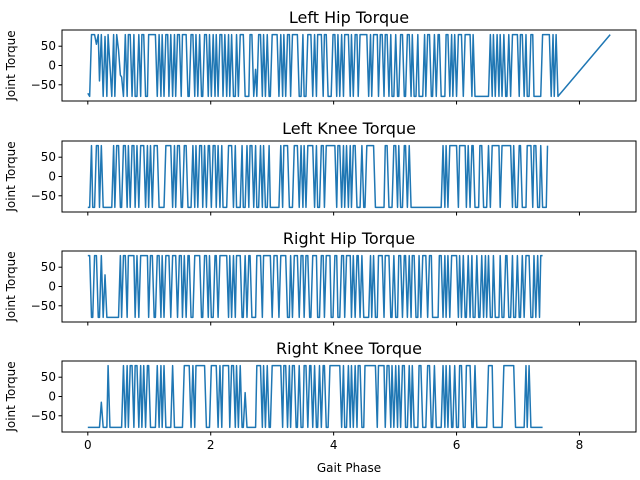  I want to click on subplot-title: Left Knee Torque, so click(349, 128).